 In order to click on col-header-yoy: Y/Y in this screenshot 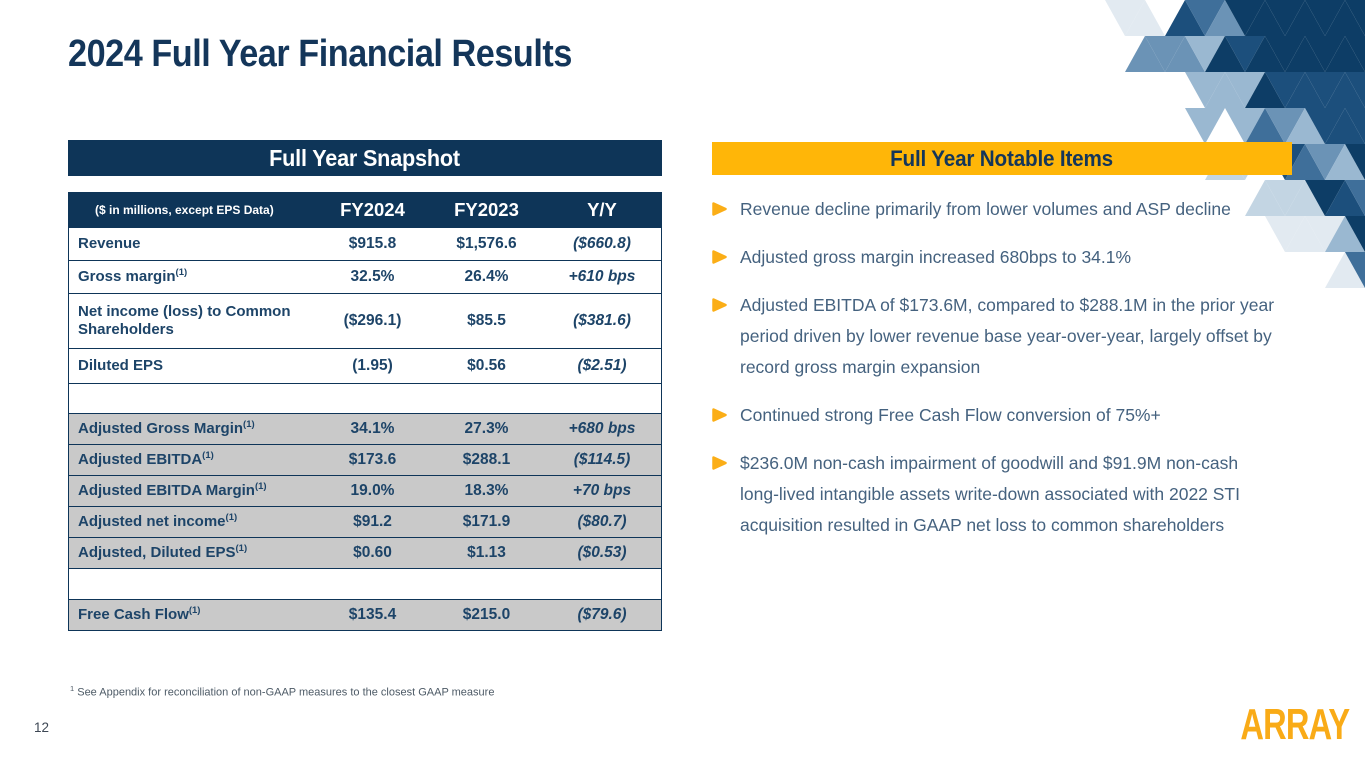, I will do `click(602, 209)`.